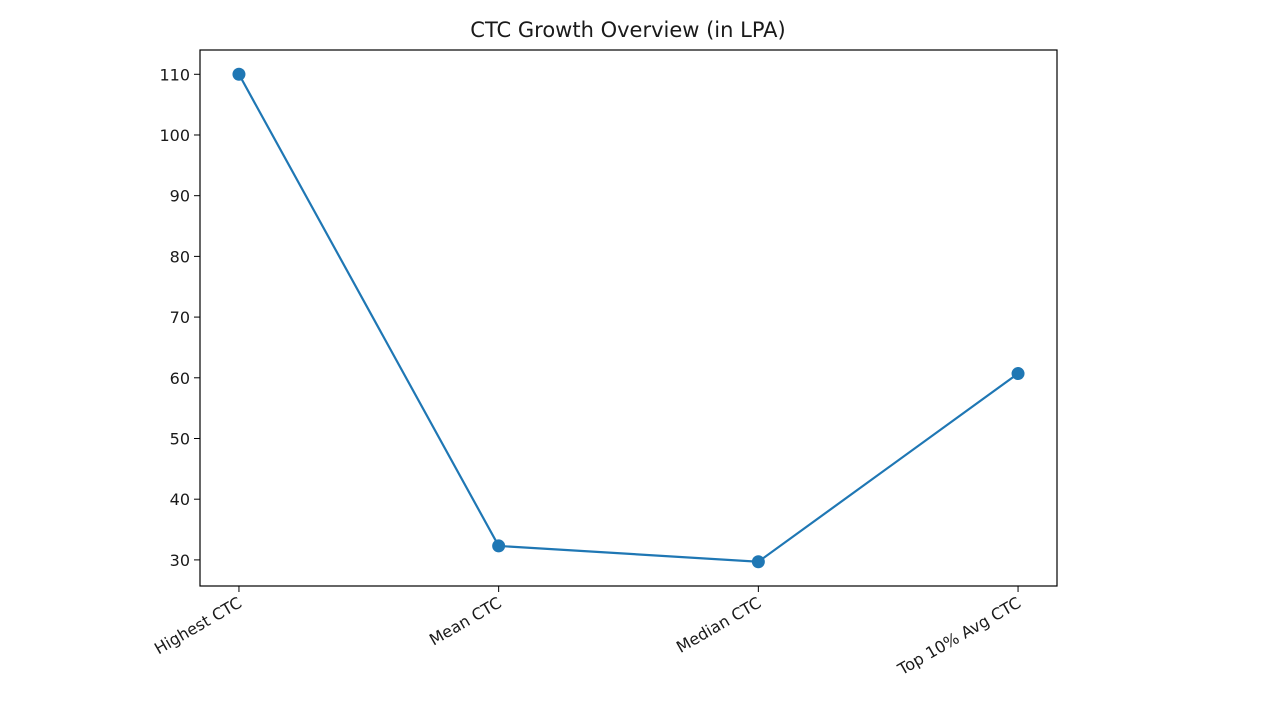 This screenshot has height=724, width=1280. What do you see at coordinates (198, 625) in the screenshot?
I see `x-tick-label: Highest CTC` at bounding box center [198, 625].